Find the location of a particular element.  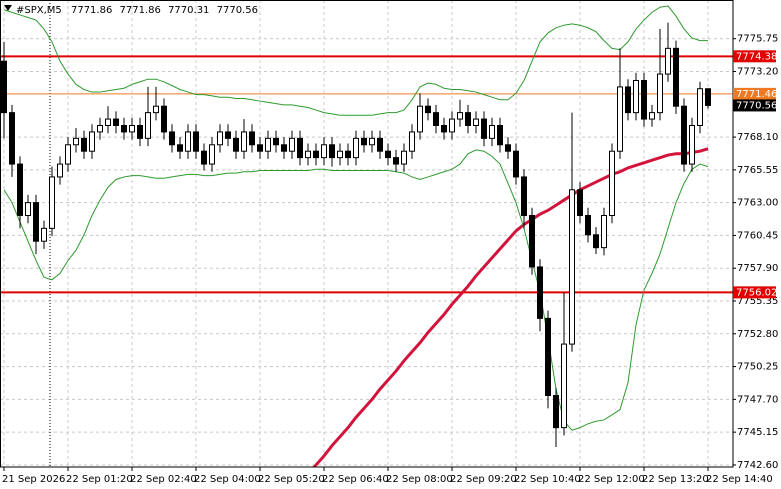

price-tag-label: 7770.56 is located at coordinates (756, 105).